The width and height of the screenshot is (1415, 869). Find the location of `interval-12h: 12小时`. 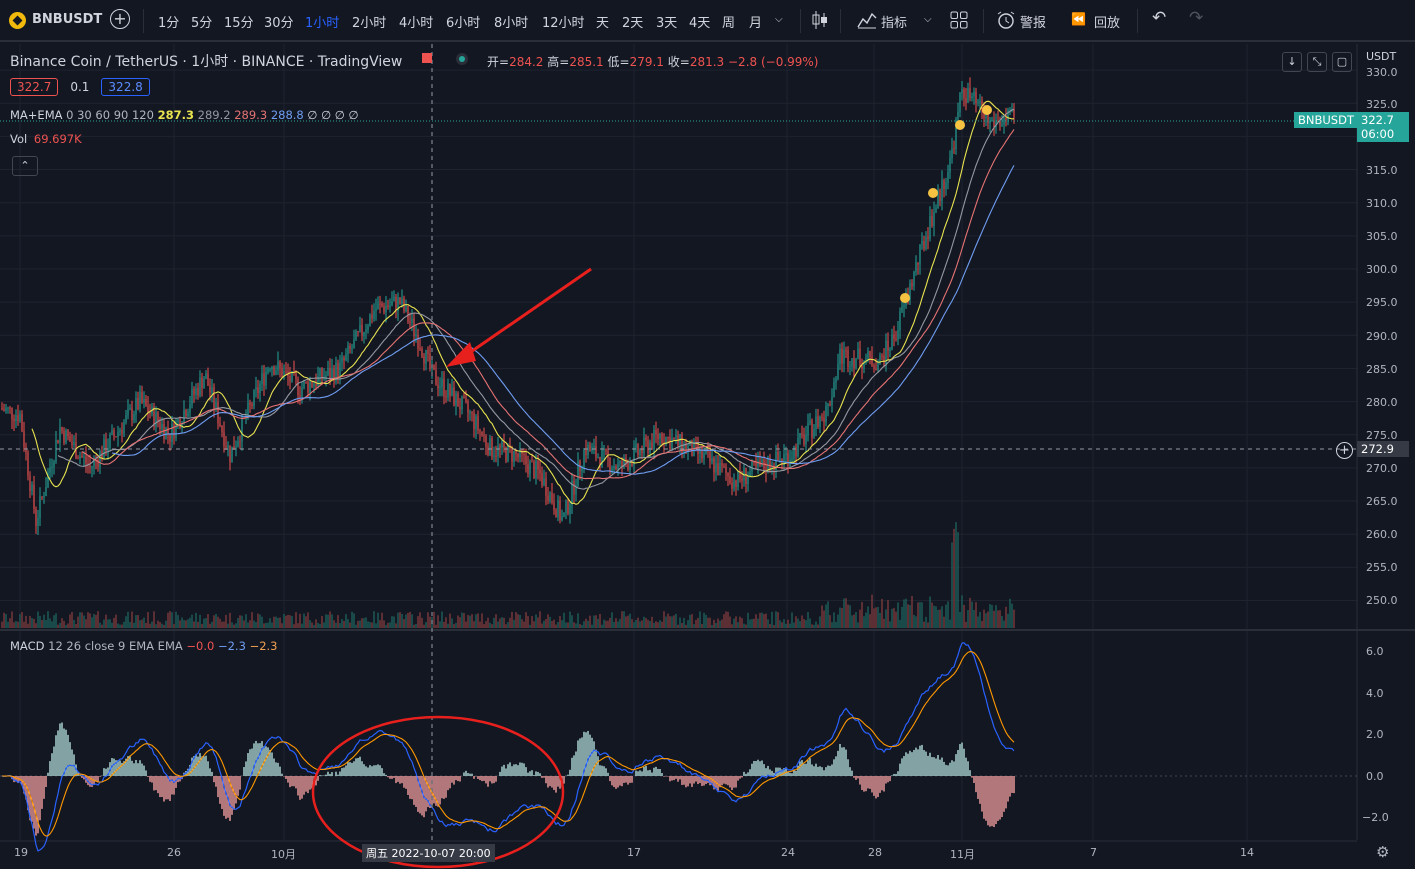

interval-12h: 12小时 is located at coordinates (563, 23).